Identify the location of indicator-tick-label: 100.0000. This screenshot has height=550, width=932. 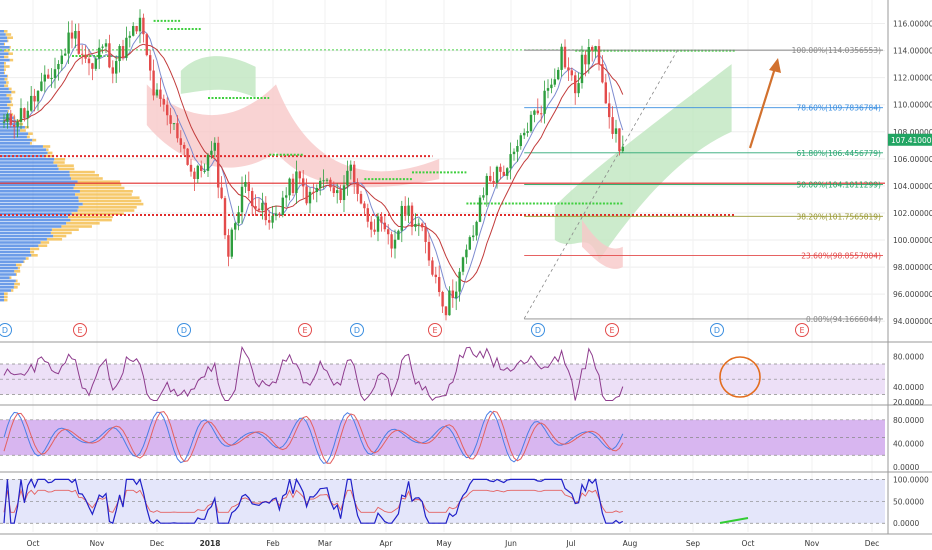
(911, 479).